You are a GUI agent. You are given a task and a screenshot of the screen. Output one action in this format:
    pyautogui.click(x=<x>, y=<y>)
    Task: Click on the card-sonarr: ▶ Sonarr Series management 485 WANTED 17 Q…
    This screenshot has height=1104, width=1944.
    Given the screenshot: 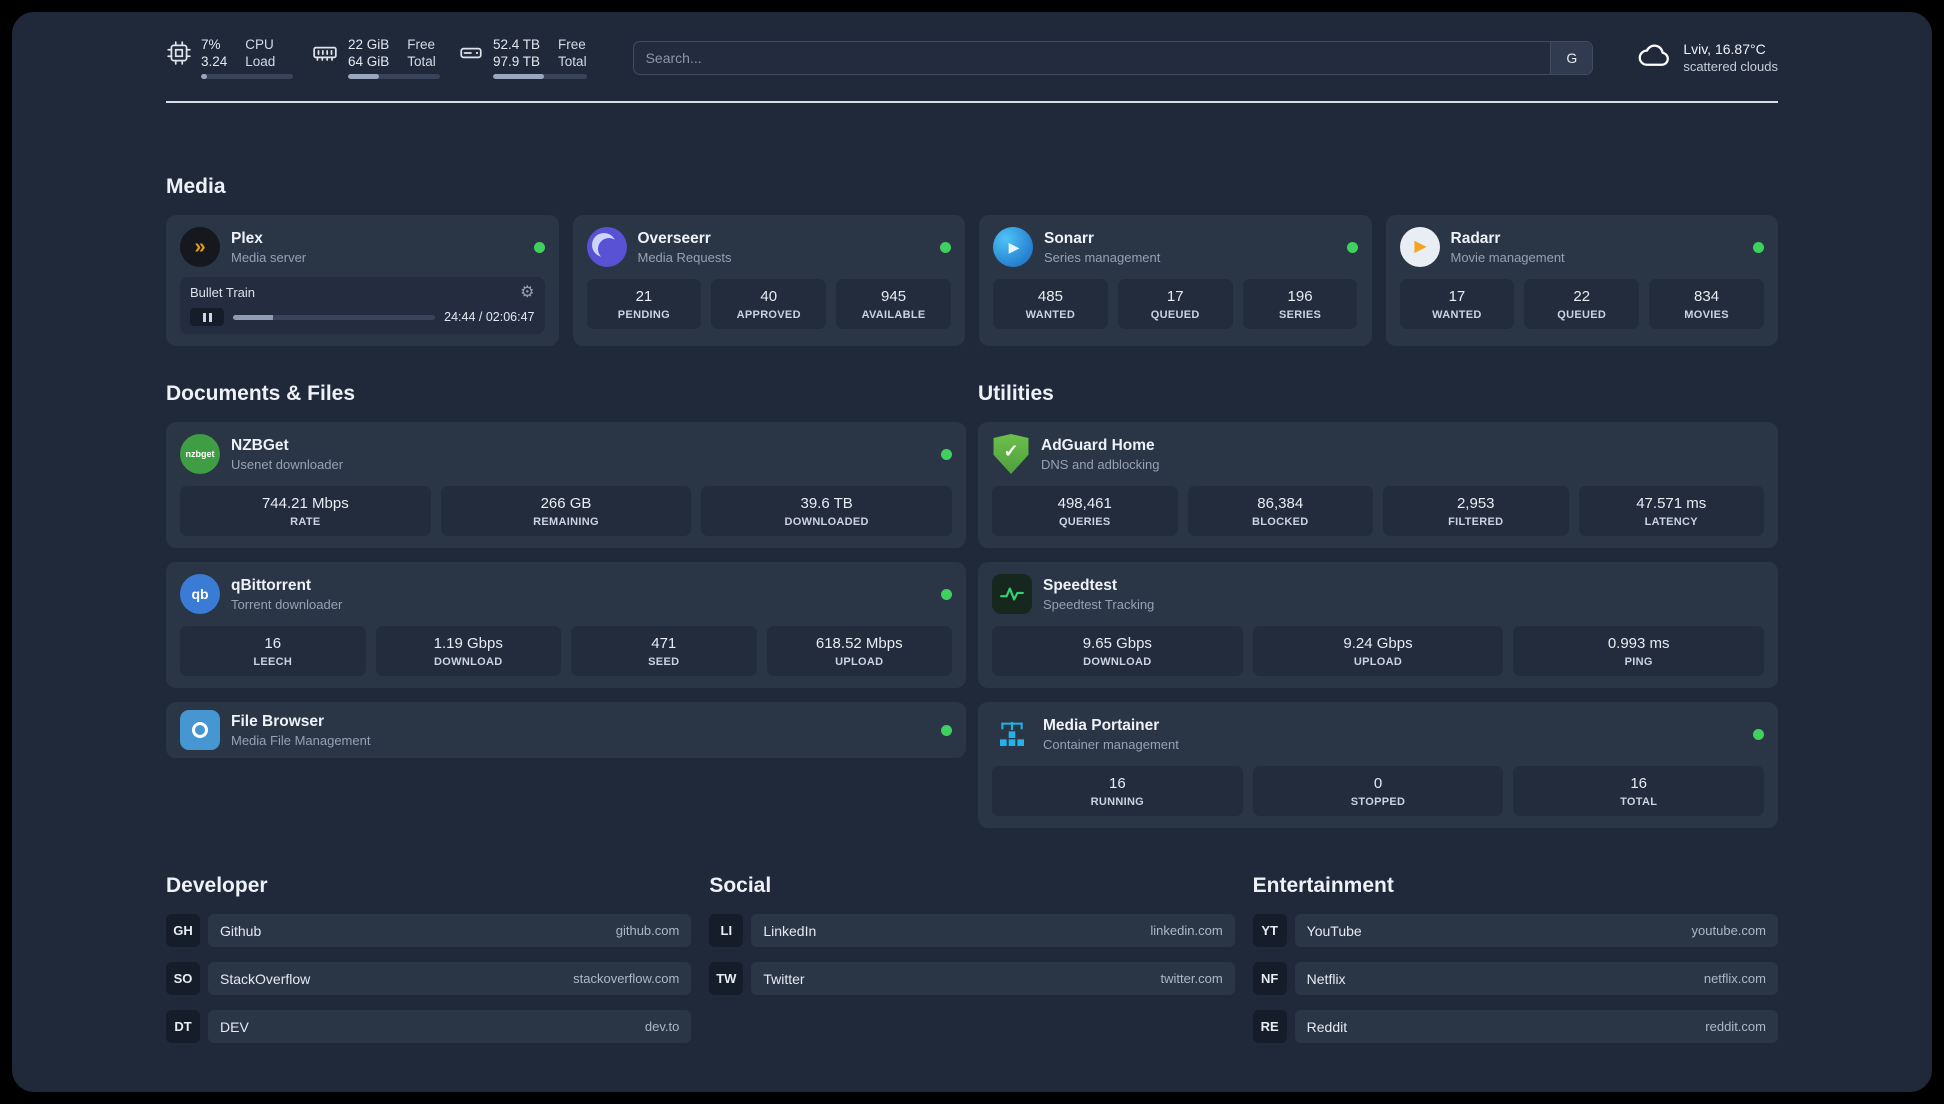 What is the action you would take?
    pyautogui.click(x=1175, y=280)
    